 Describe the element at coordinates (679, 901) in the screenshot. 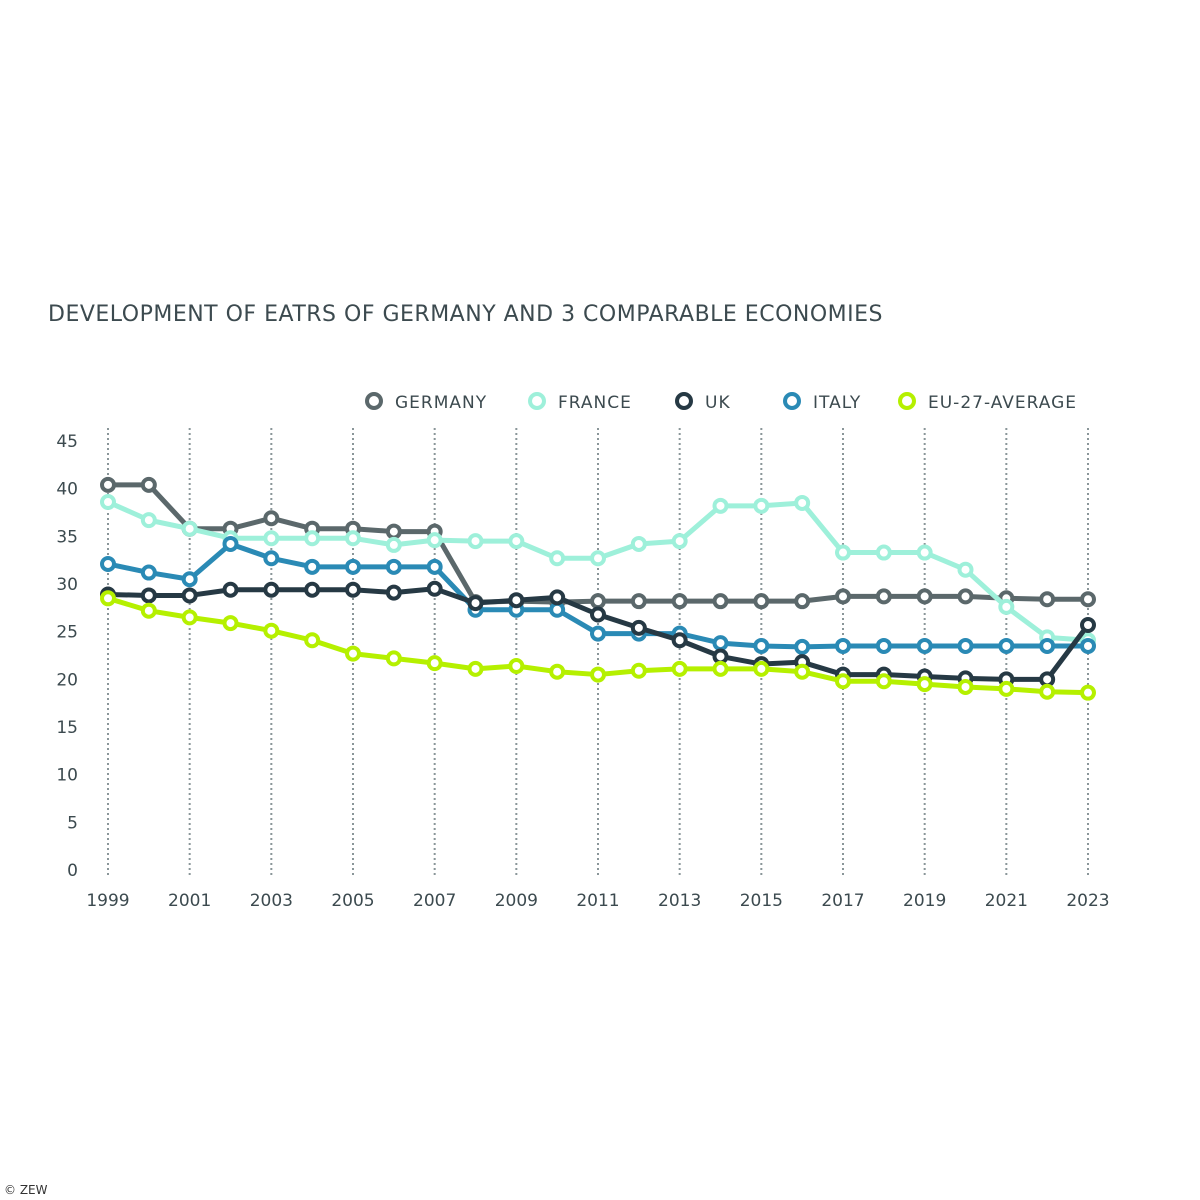

I see `x-tick-label: 2013` at that location.